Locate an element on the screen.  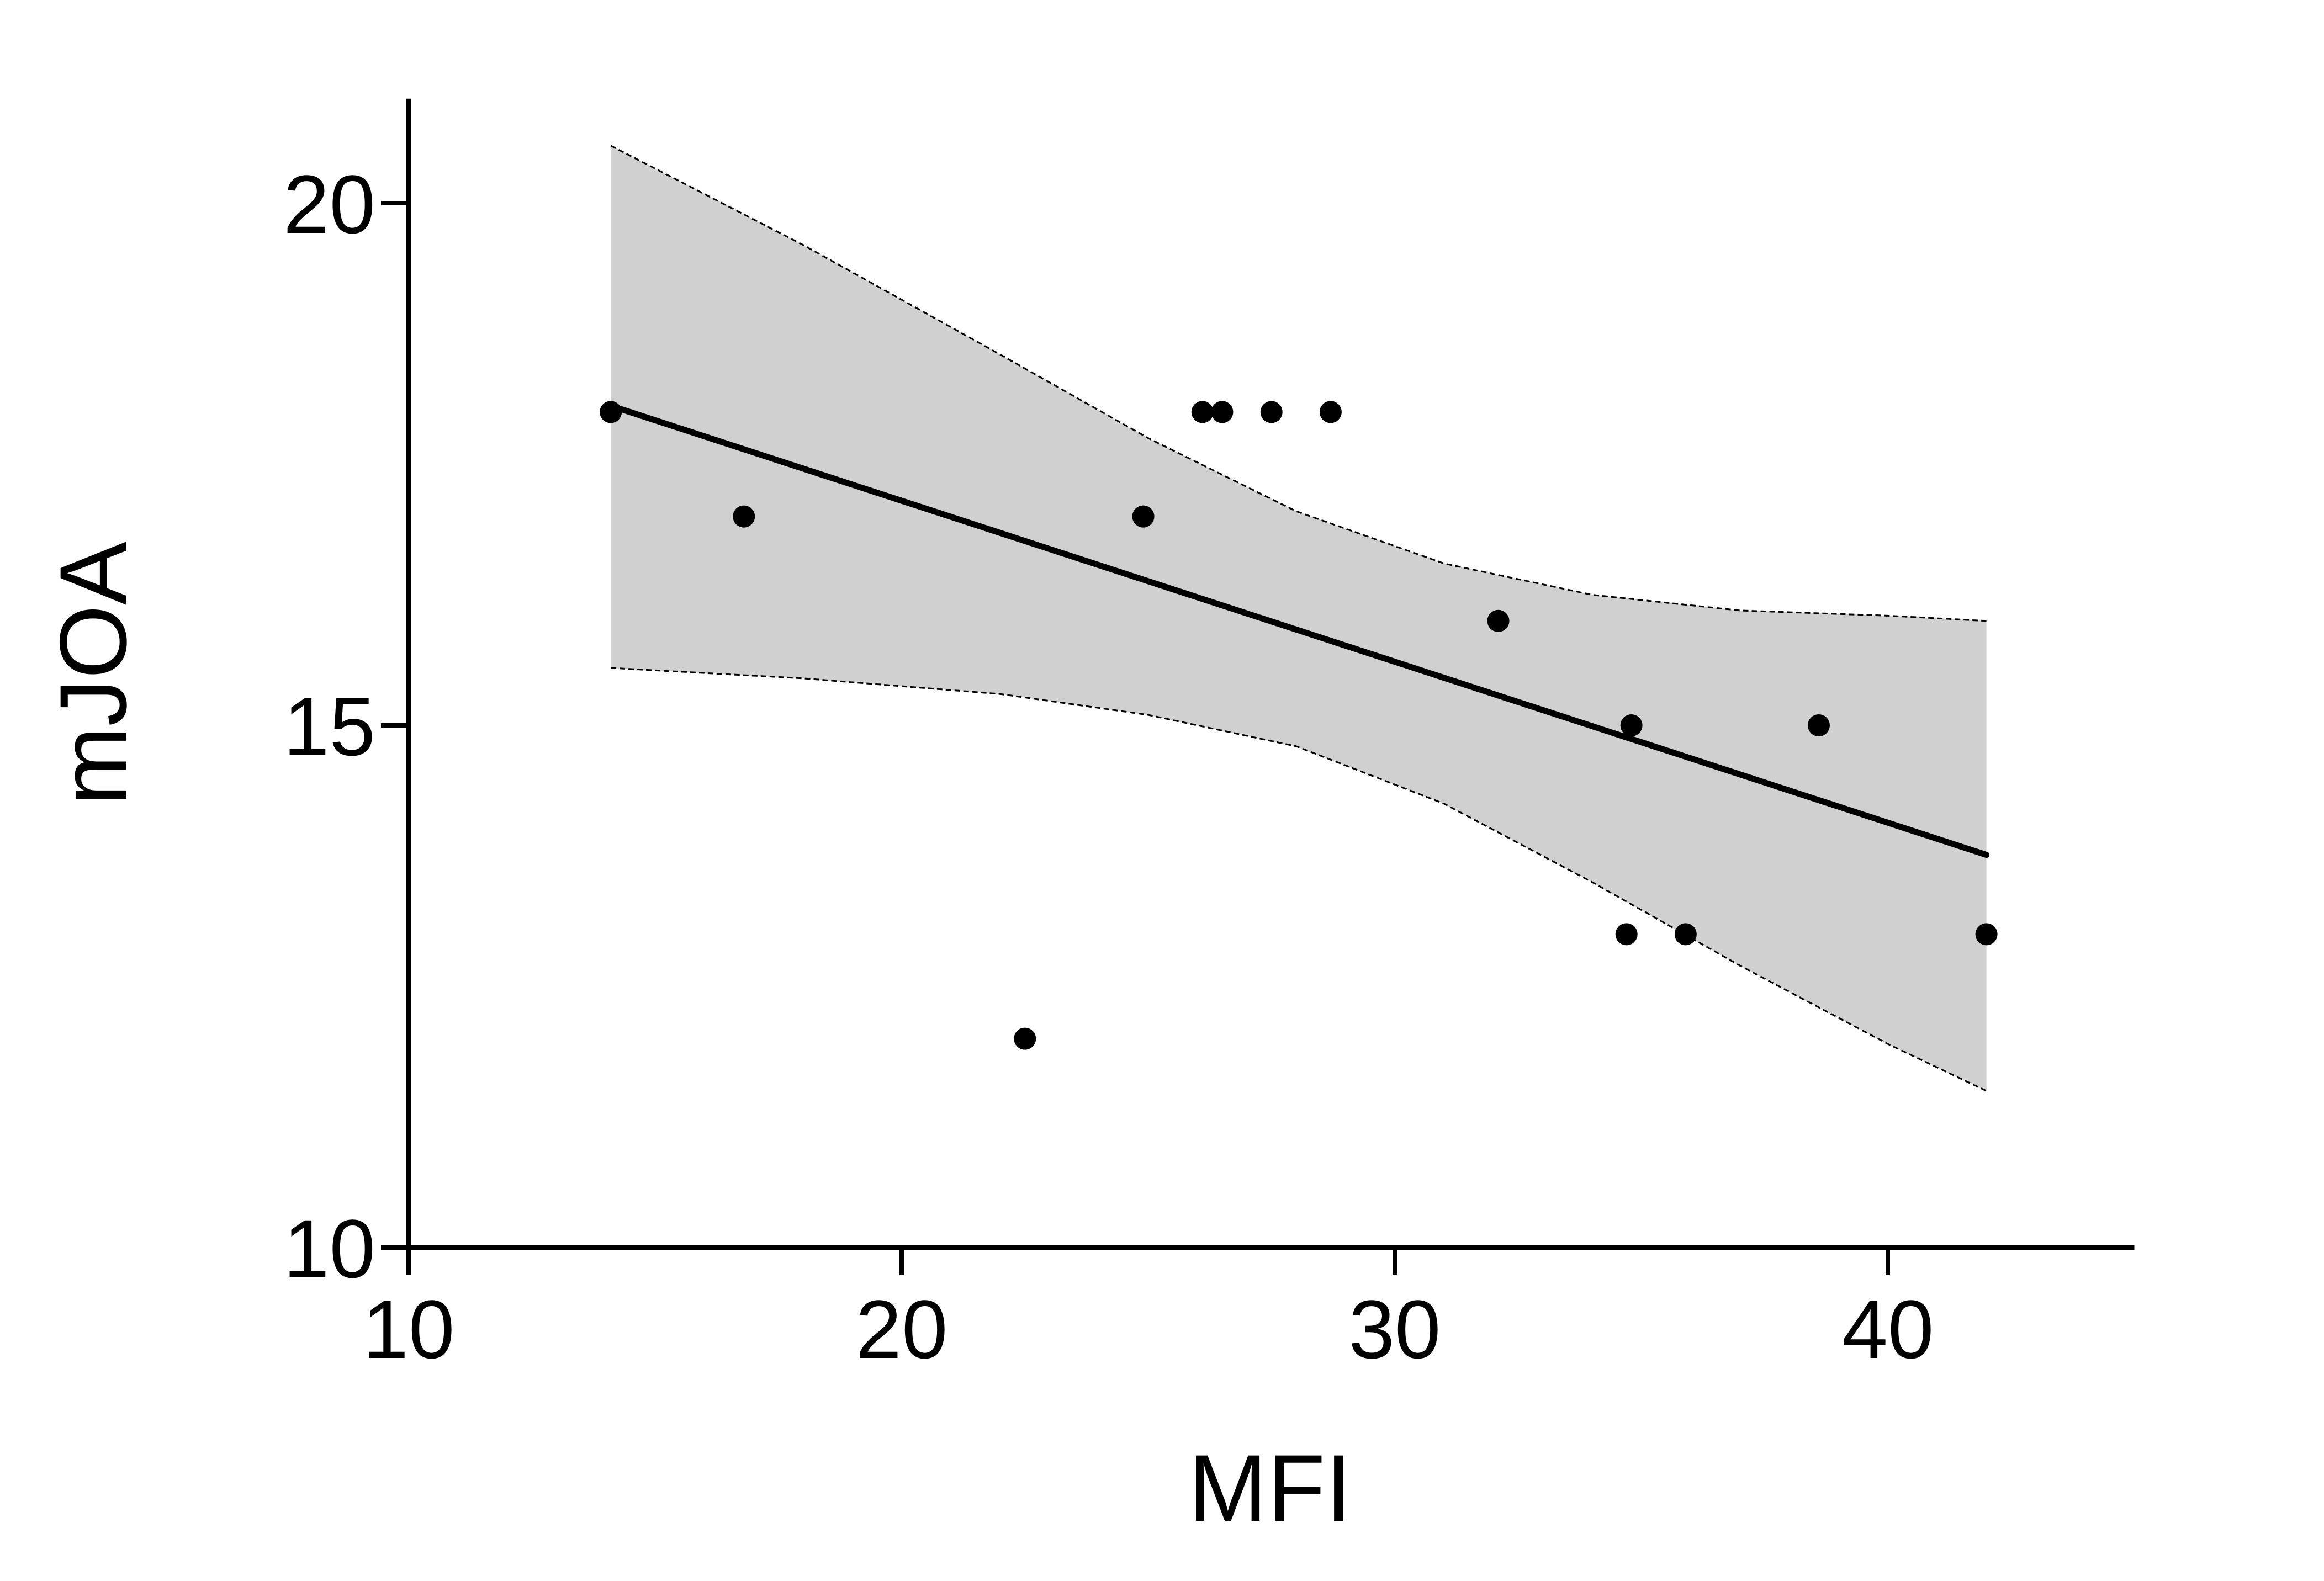
x-axis-label: MFI is located at coordinates (1270, 1488).